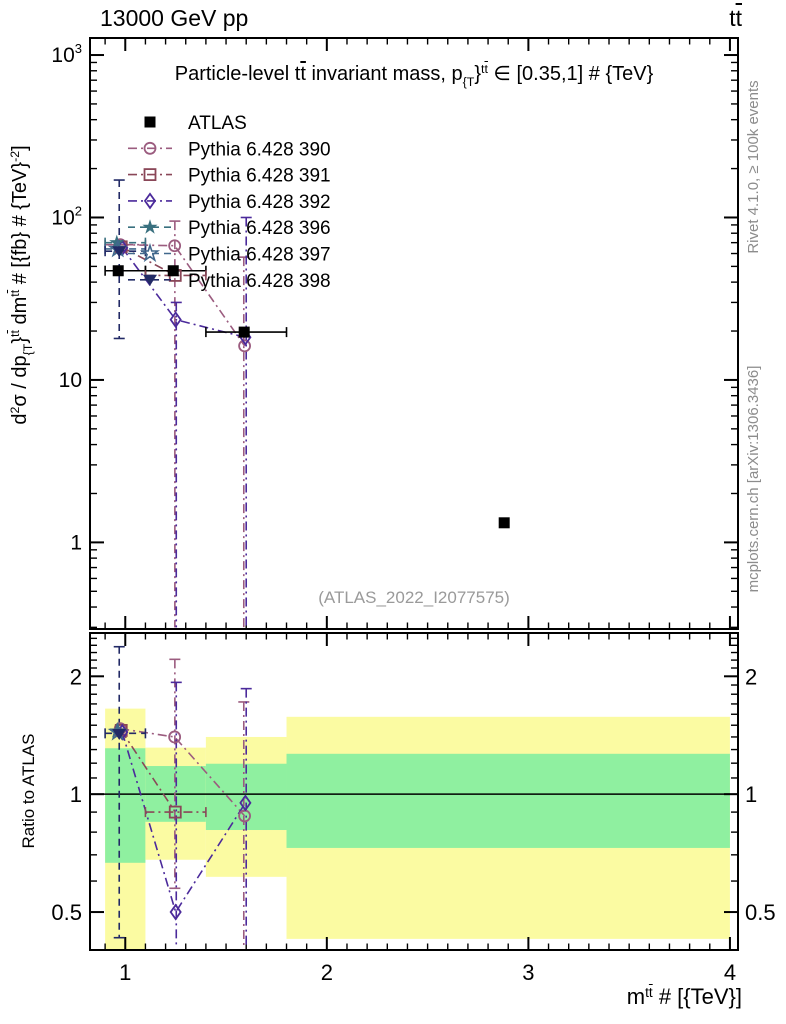 Image resolution: width=786 pixels, height=1024 pixels. Describe the element at coordinates (76, 794) in the screenshot. I see `ratio-y-tick-label-left-1: 1` at that location.